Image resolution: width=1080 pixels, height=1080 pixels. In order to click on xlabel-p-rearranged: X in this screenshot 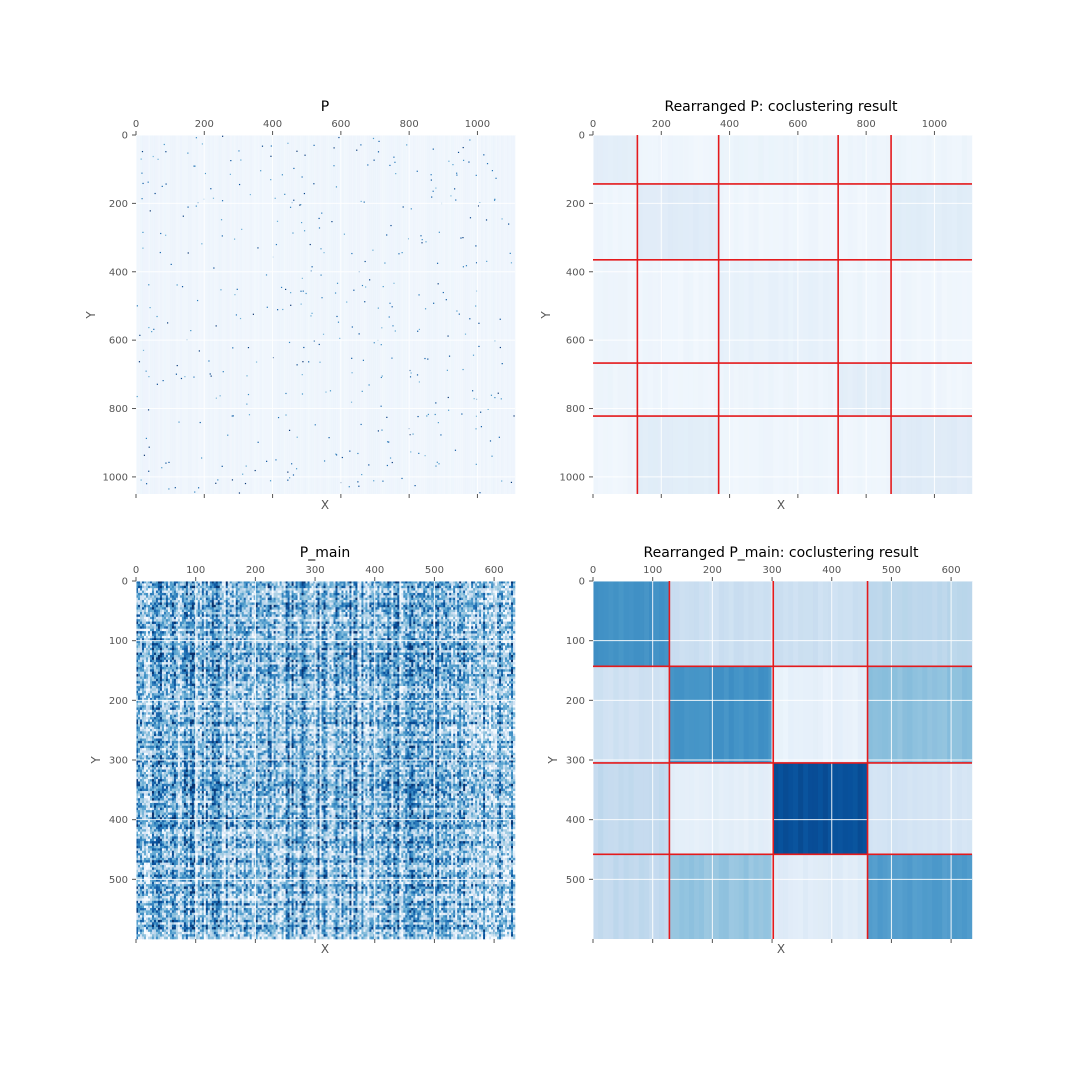, I will do `click(781, 505)`.